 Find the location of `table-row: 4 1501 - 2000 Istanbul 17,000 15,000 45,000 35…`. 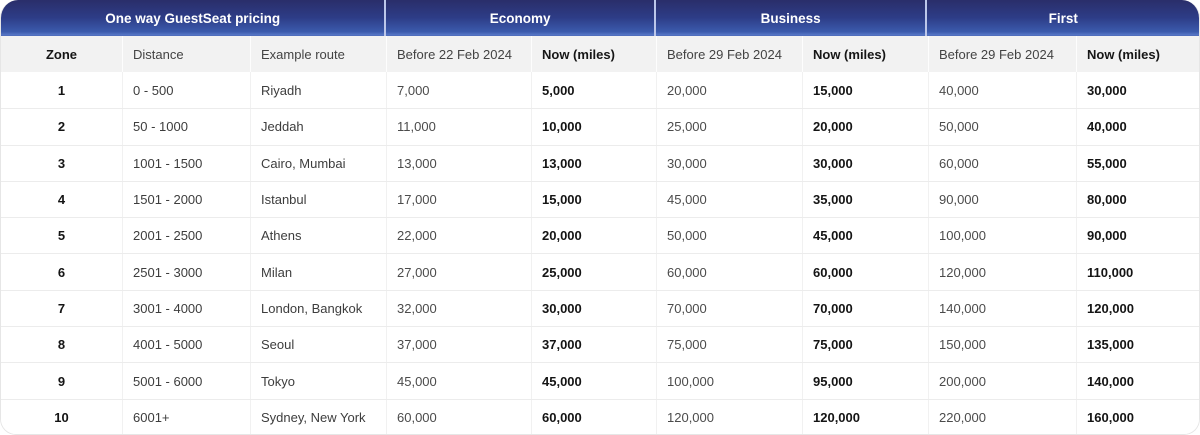

table-row: 4 1501 - 2000 Istanbul 17,000 15,000 45,000 35… is located at coordinates (600, 199).